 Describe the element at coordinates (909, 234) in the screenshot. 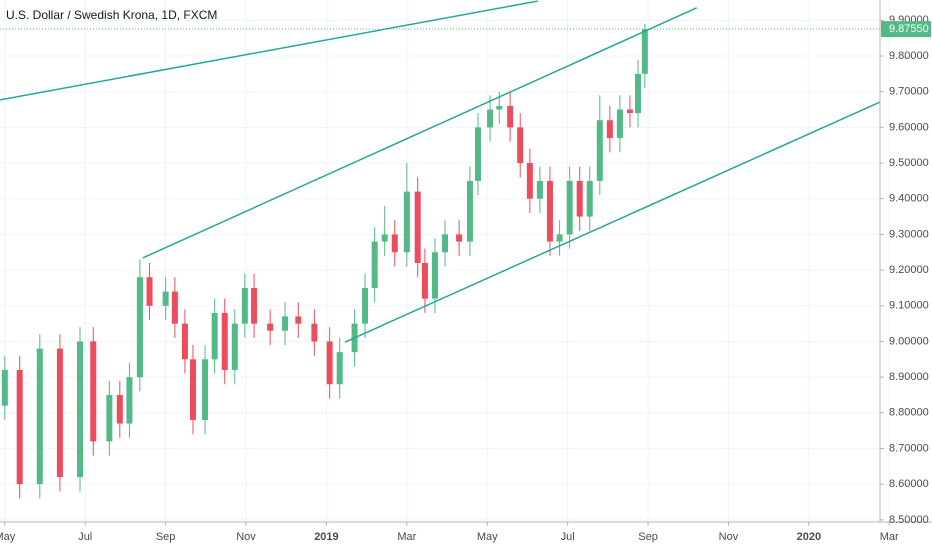

I see `y-tick-label: 9.30000` at that location.